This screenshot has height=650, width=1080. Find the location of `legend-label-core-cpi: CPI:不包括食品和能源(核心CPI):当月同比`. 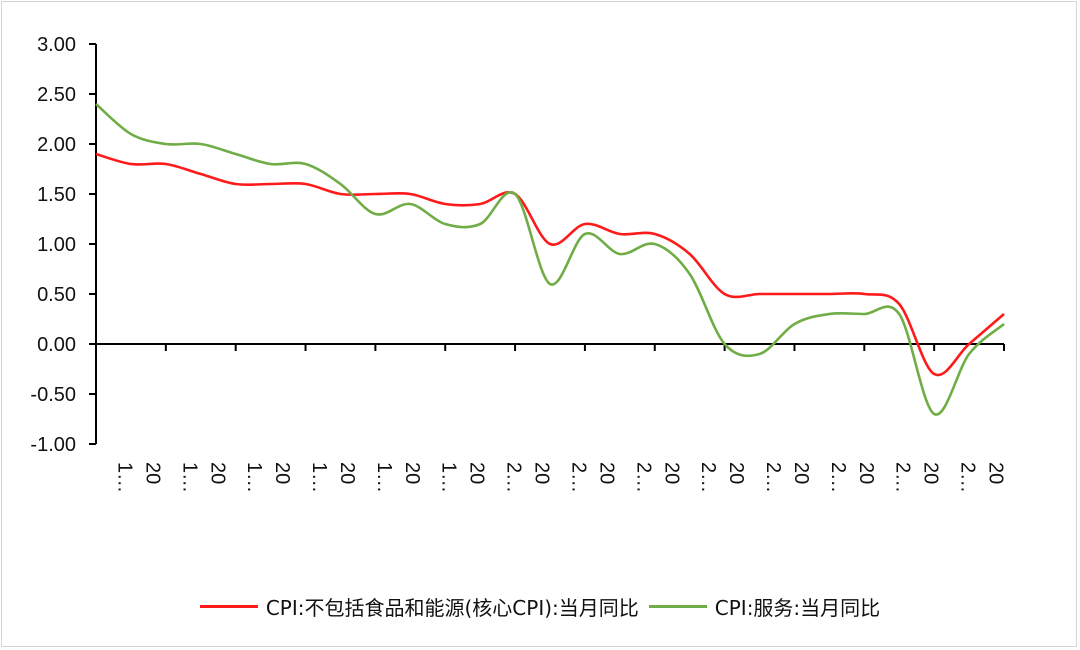

legend-label-core-cpi: CPI:不包括食品和能源(核心CPI):当月同比 is located at coordinates (452, 607).